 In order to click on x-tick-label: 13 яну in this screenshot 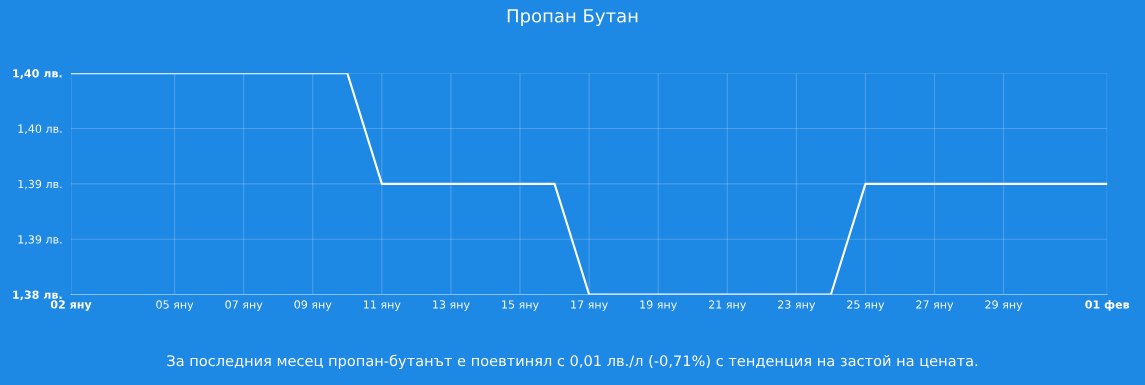, I will do `click(451, 305)`.